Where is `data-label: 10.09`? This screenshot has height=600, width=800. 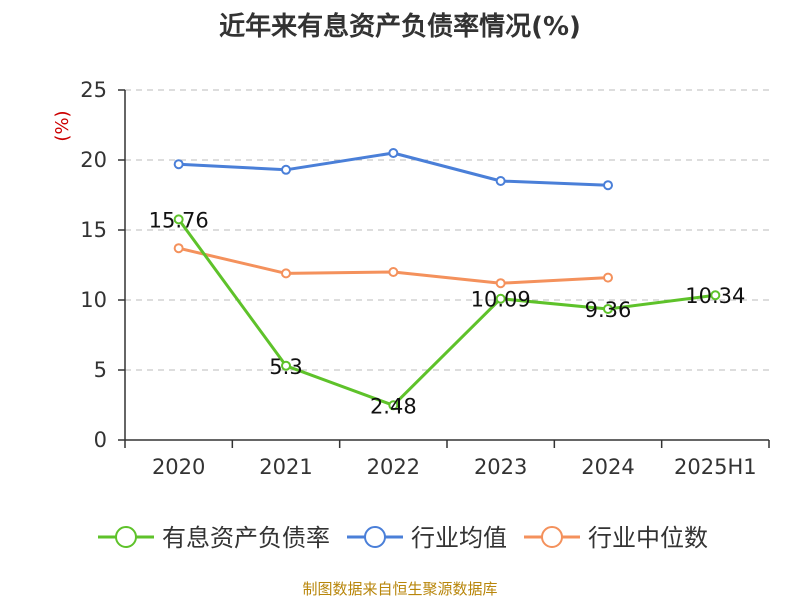
data-label: 10.09 is located at coordinates (501, 300).